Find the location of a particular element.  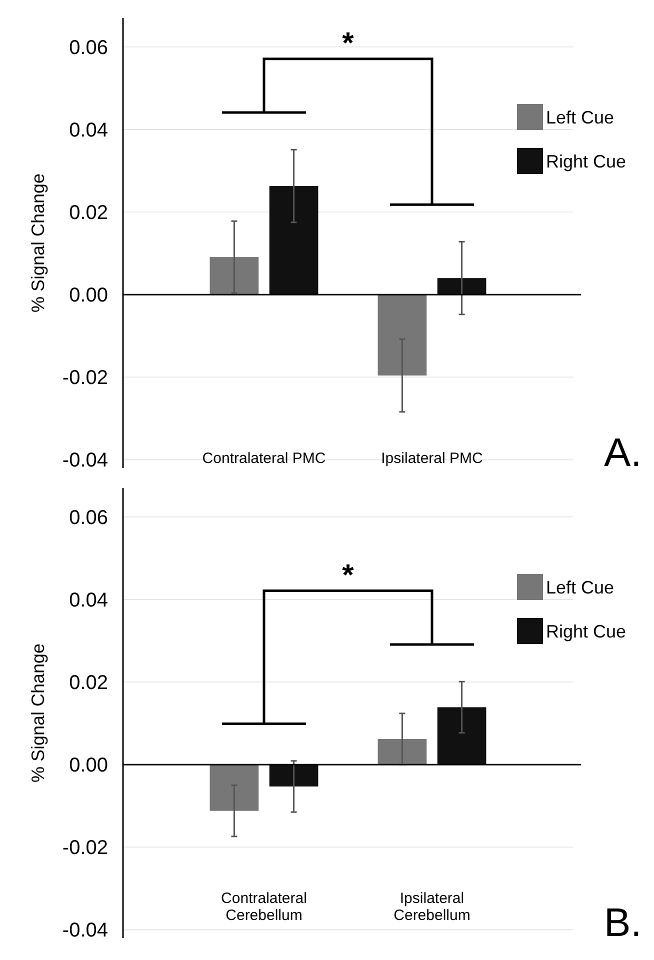

text: B. is located at coordinates (623, 923).